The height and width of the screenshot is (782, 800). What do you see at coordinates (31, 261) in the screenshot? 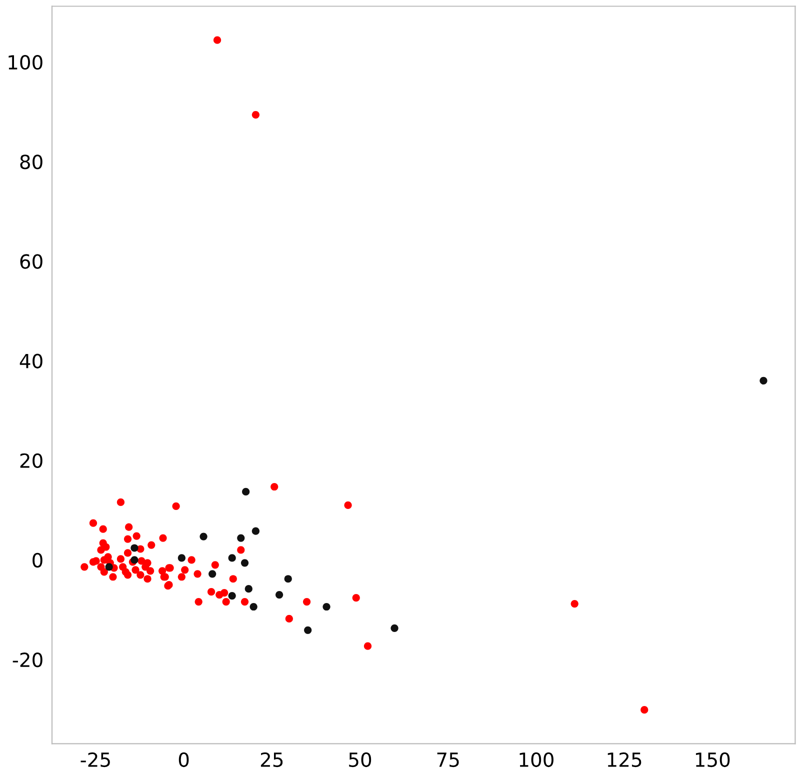
I see `y-tick-label: 60` at bounding box center [31, 261].